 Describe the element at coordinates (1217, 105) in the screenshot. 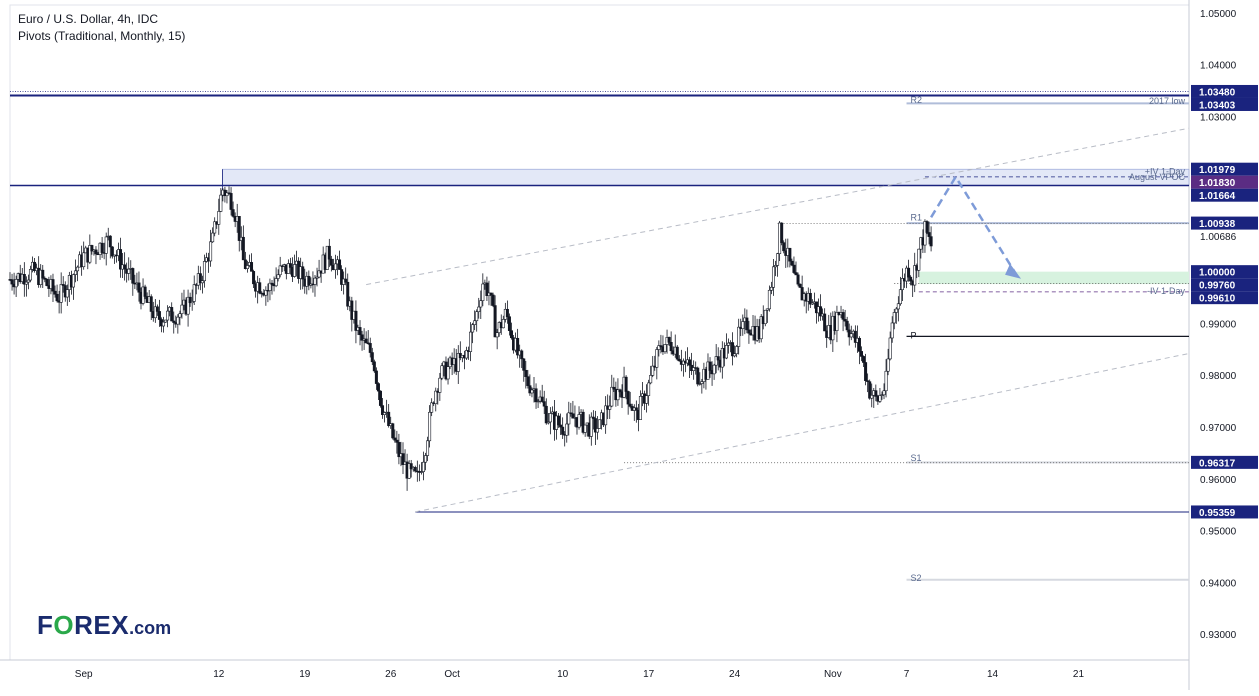

I see `price-label-text: 1.03403` at that location.